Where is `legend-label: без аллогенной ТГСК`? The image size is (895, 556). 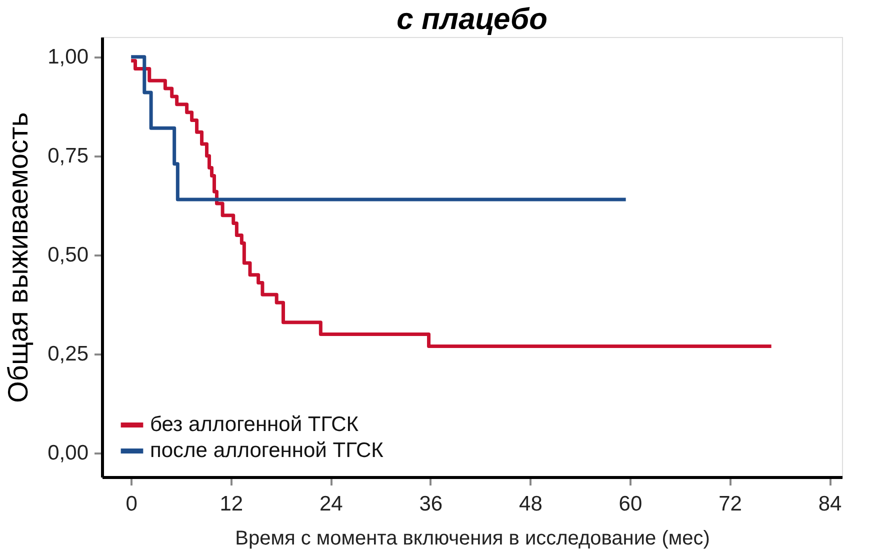
legend-label: без аллогенной ТГСК is located at coordinates (255, 424).